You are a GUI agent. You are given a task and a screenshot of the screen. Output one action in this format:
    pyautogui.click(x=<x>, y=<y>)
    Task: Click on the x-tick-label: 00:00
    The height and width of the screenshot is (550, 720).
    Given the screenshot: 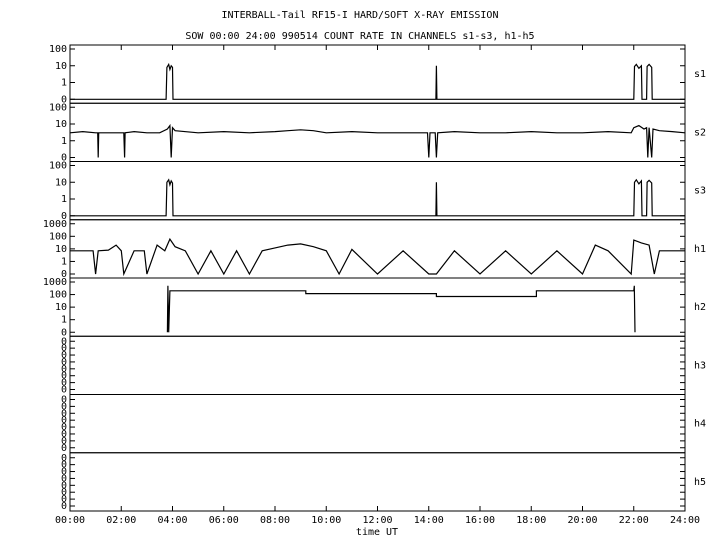 What is the action you would take?
    pyautogui.click(x=70, y=520)
    